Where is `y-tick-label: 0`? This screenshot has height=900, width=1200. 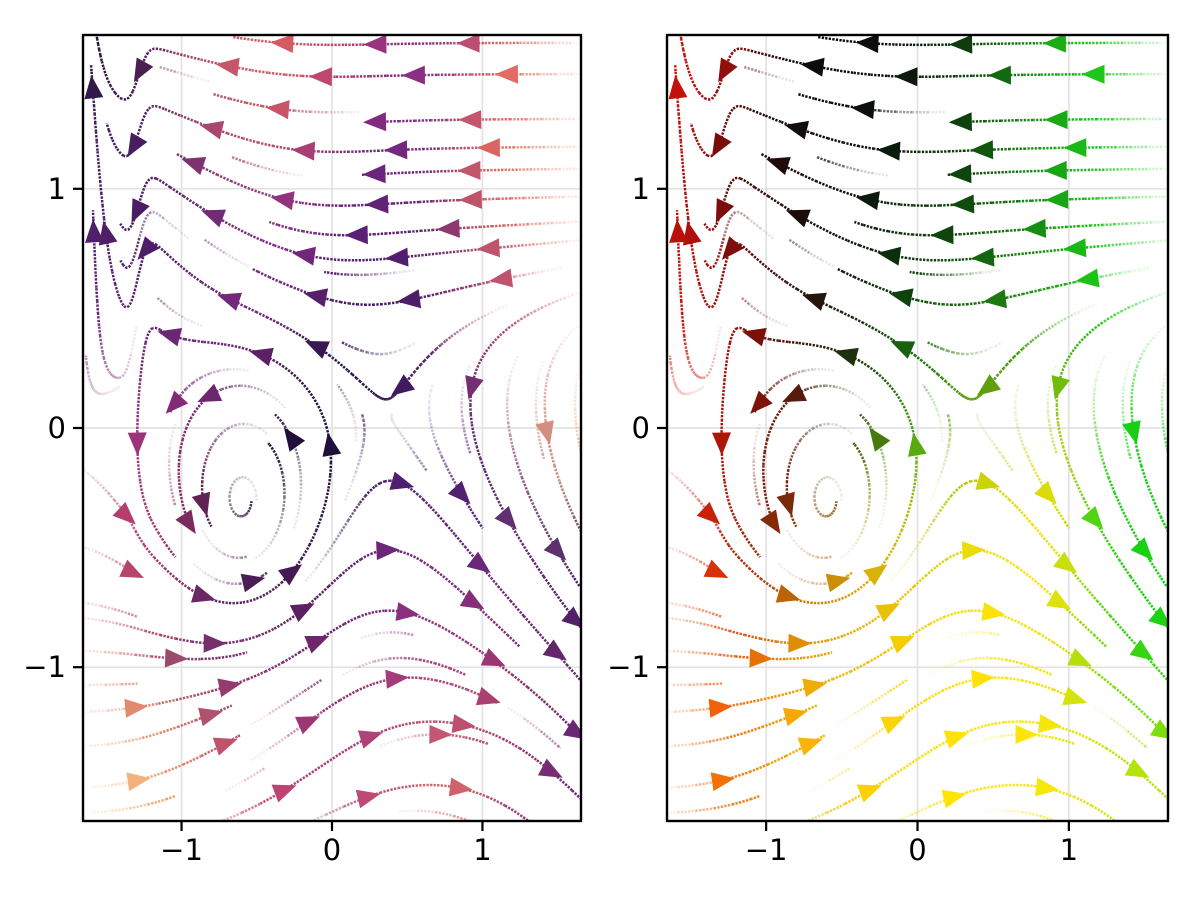 y-tick-label: 0 is located at coordinates (57, 428).